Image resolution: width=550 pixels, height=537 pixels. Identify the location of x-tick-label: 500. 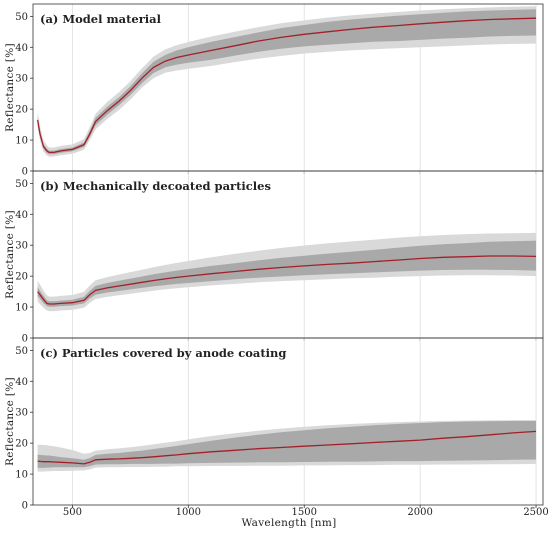
(72, 512).